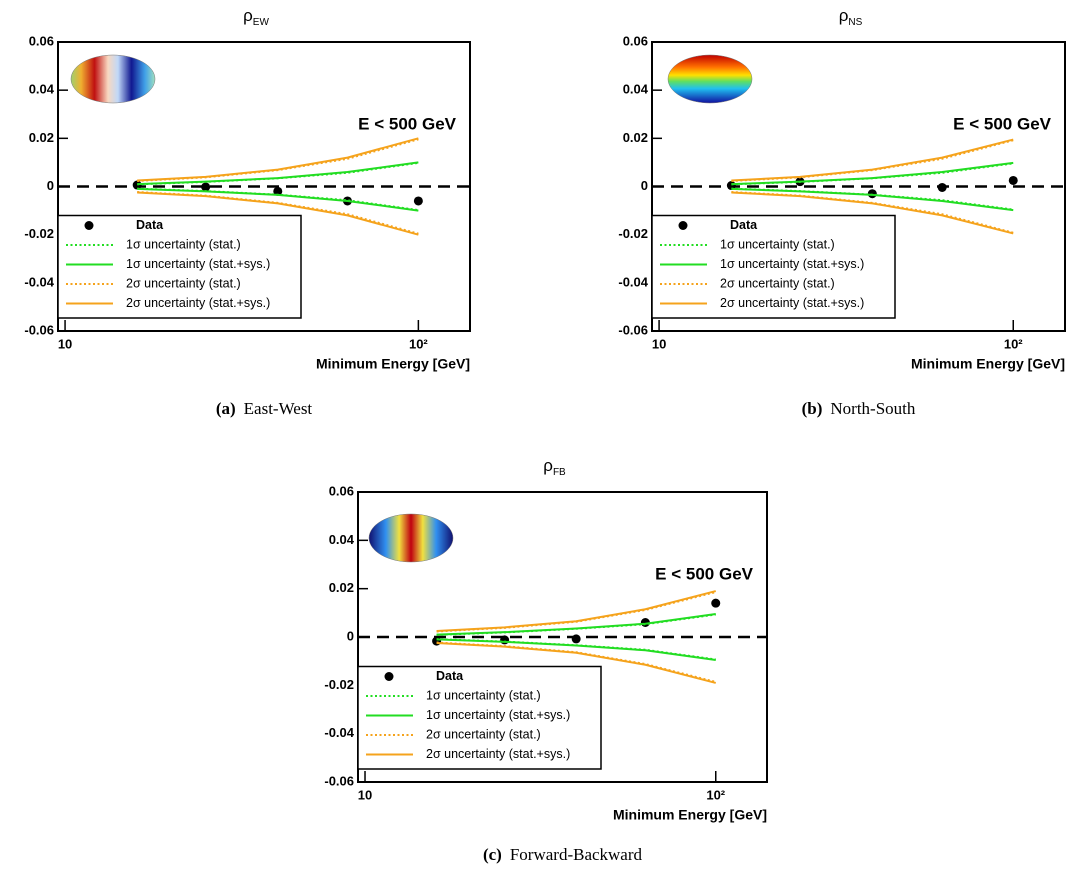 The image size is (1080, 879). I want to click on title-subscript: NS, so click(855, 22).